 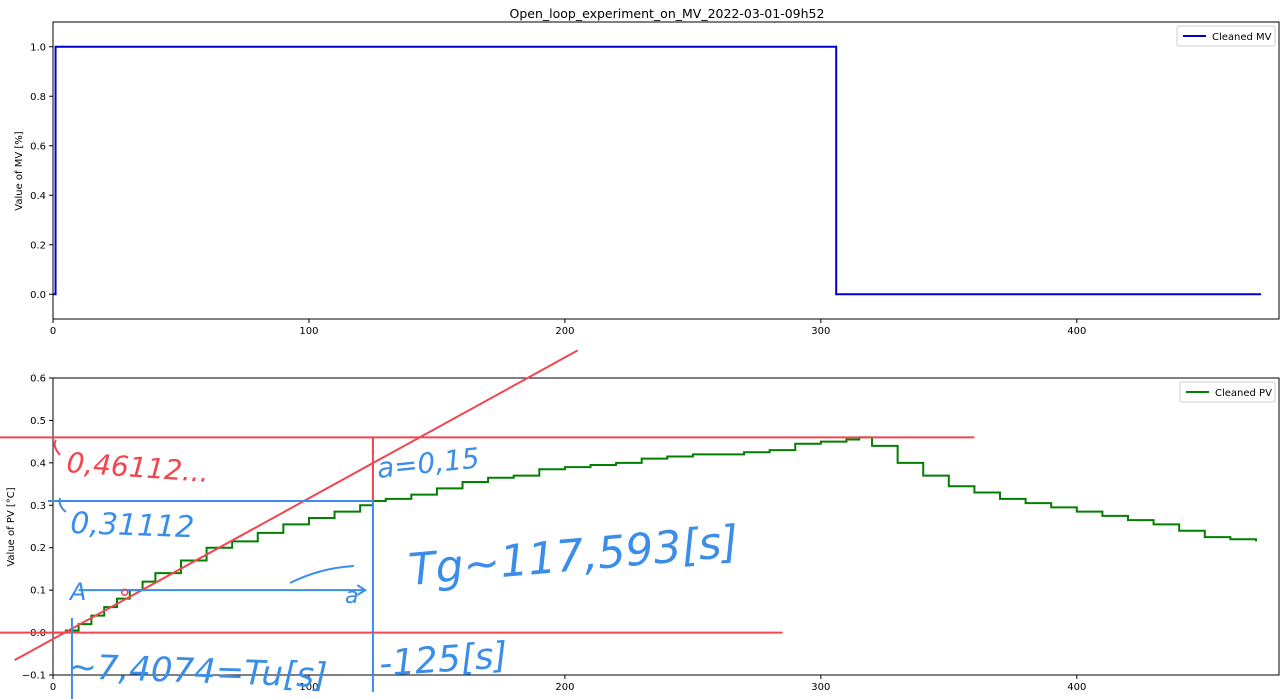 What do you see at coordinates (132, 525) in the screenshot?
I see `upper-level-note: 0,31112` at bounding box center [132, 525].